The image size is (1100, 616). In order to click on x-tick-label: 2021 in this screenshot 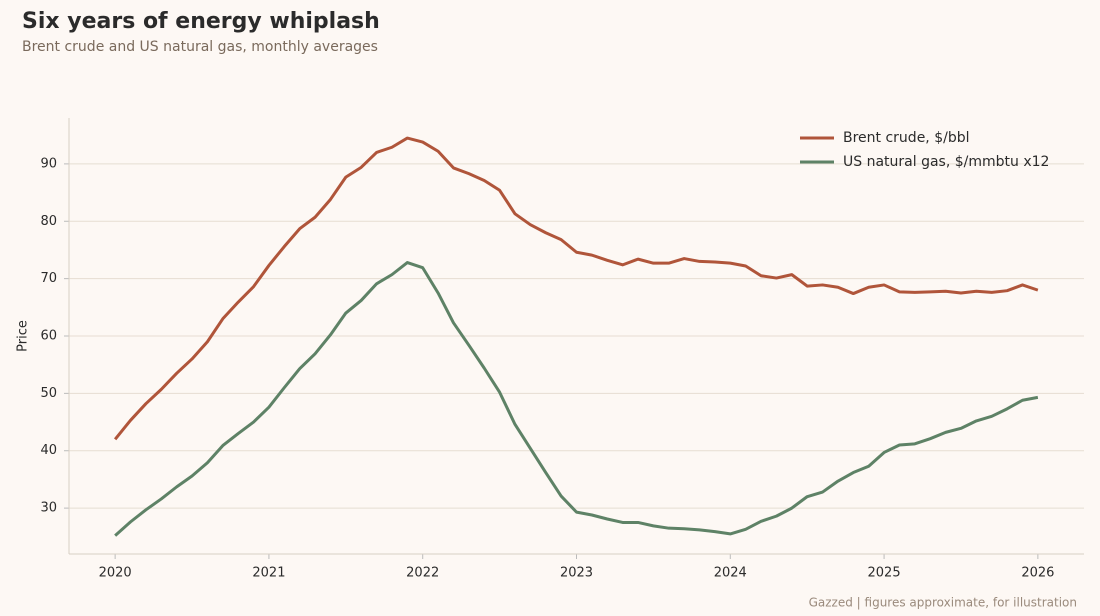, I will do `click(268, 573)`.